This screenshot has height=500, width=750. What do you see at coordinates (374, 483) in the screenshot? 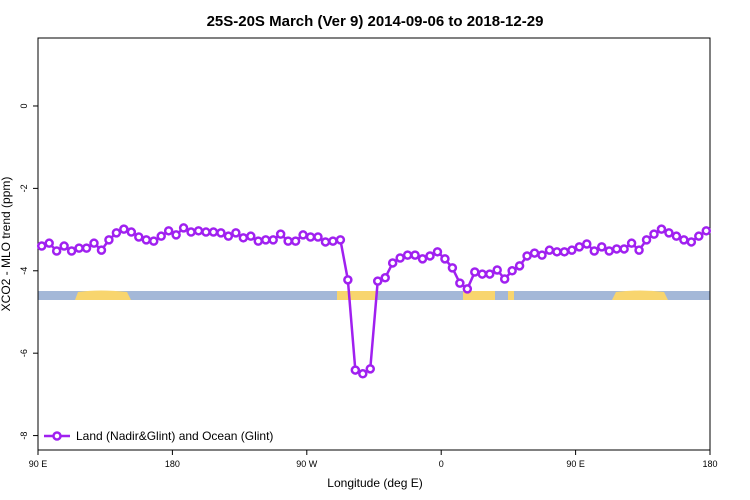
I see `x-axis-label: Longitude (deg E)` at bounding box center [374, 483].